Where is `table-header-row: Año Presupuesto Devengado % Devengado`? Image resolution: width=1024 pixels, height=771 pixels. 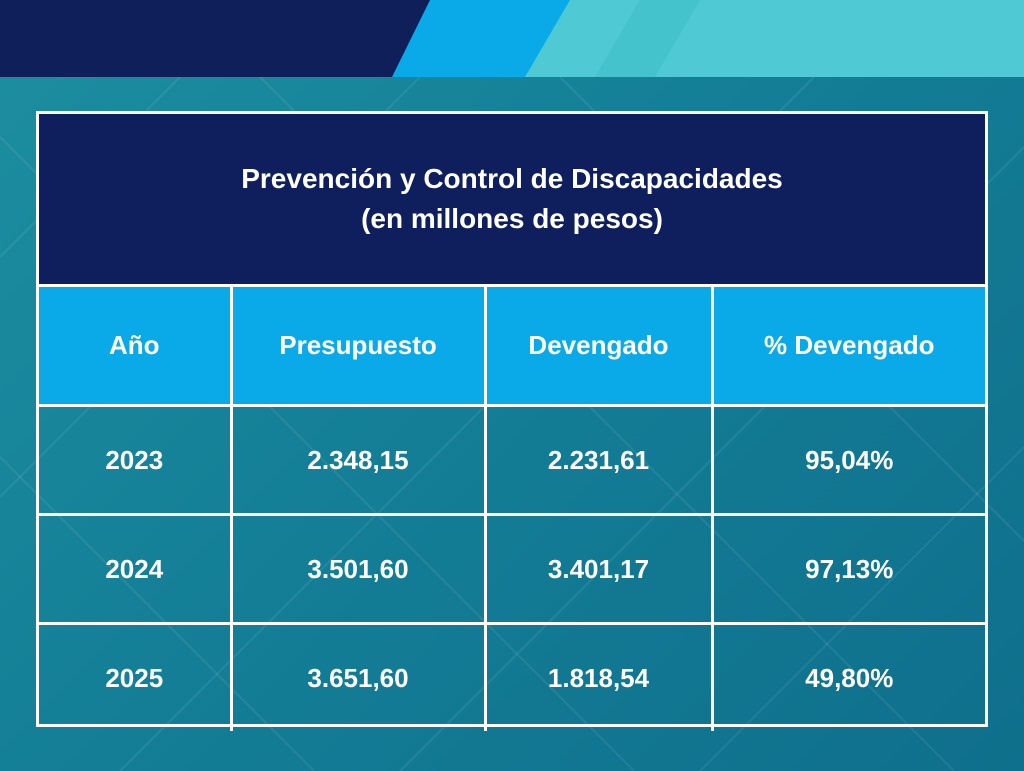
table-header-row: Año Presupuesto Devengado % Devengado is located at coordinates (512, 347).